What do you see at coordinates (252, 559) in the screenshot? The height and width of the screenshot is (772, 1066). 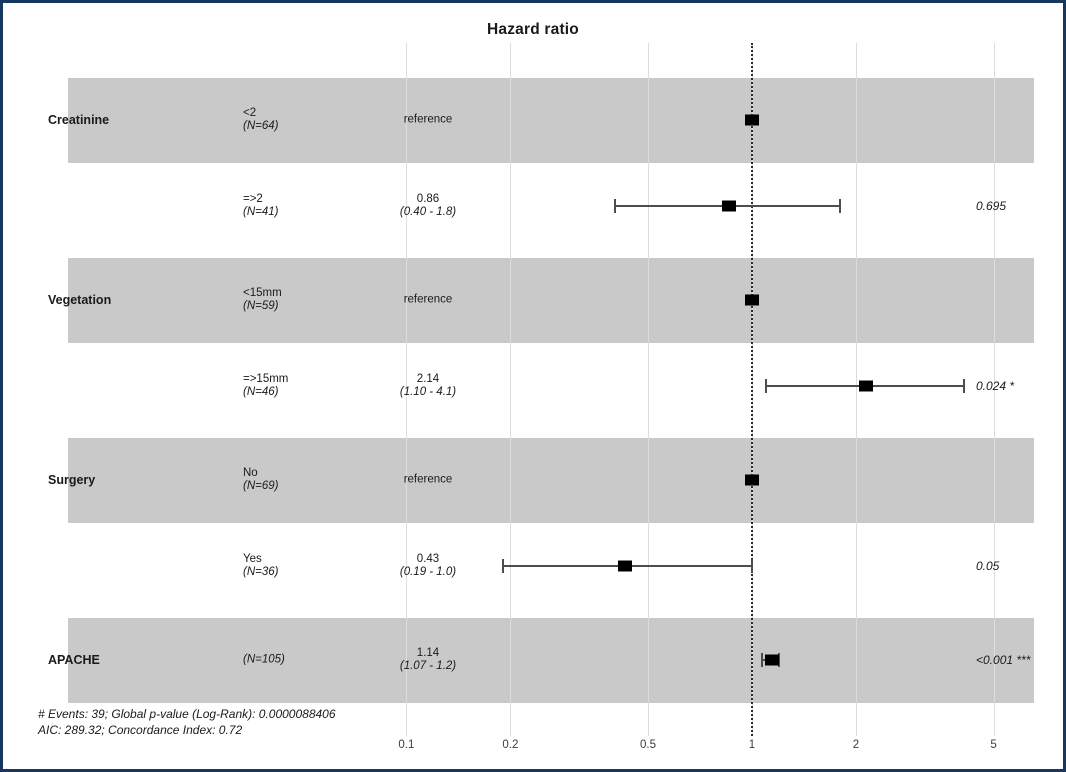 I see `level-label: Yes` at bounding box center [252, 559].